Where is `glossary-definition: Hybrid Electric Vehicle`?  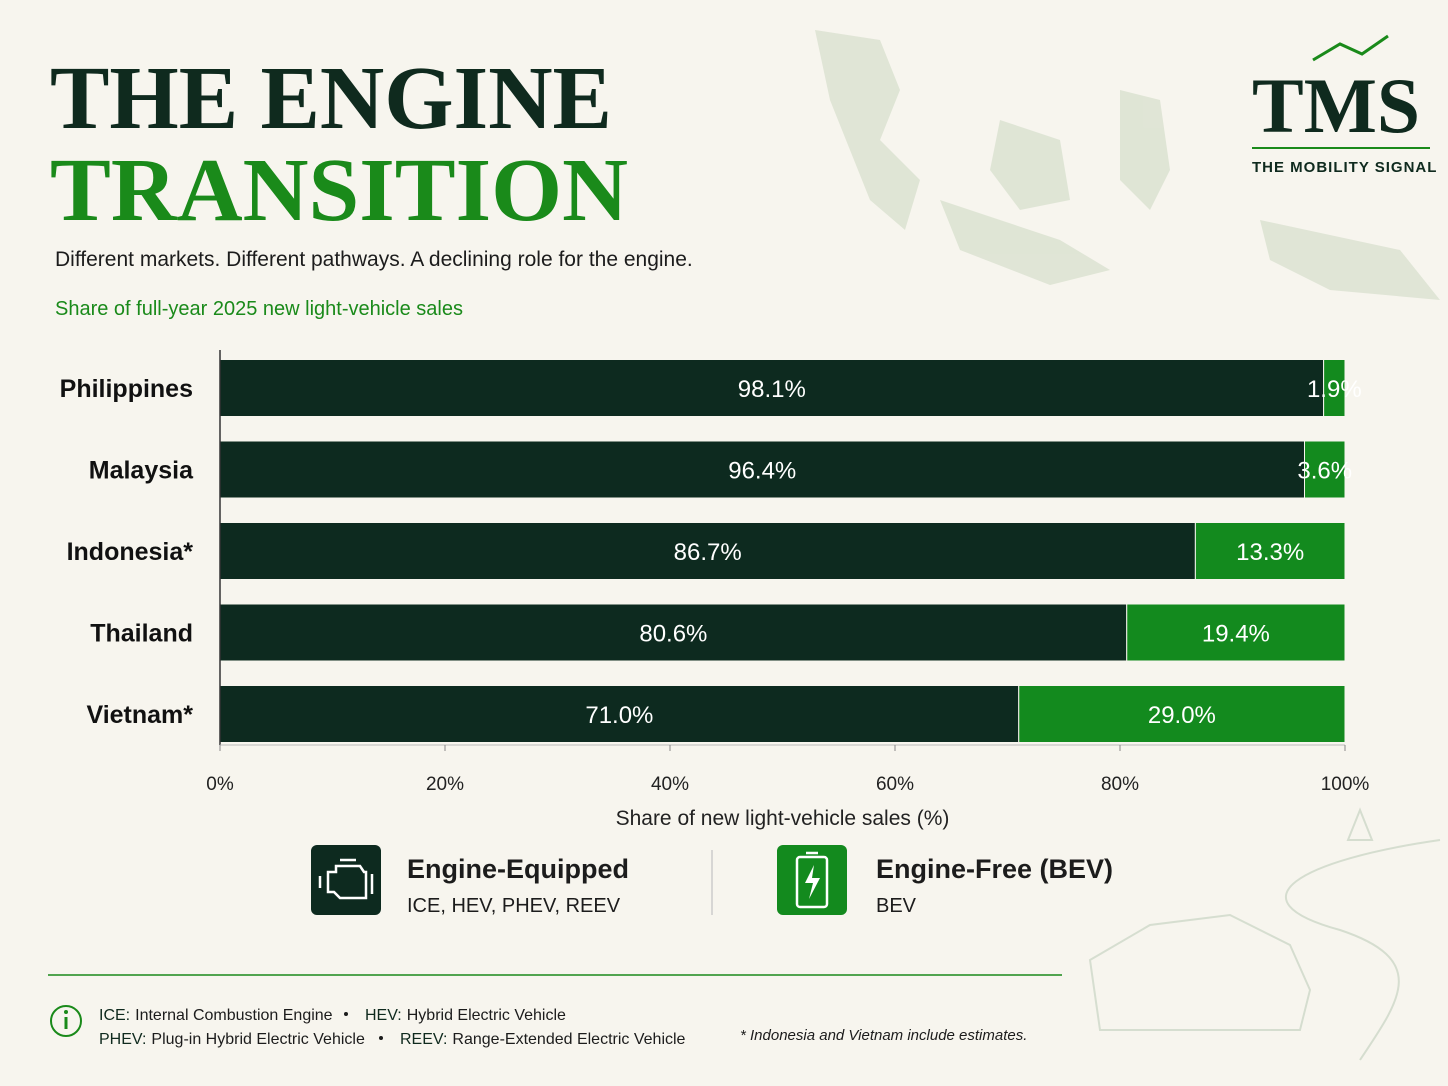 glossary-definition: Hybrid Electric Vehicle is located at coordinates (486, 1015).